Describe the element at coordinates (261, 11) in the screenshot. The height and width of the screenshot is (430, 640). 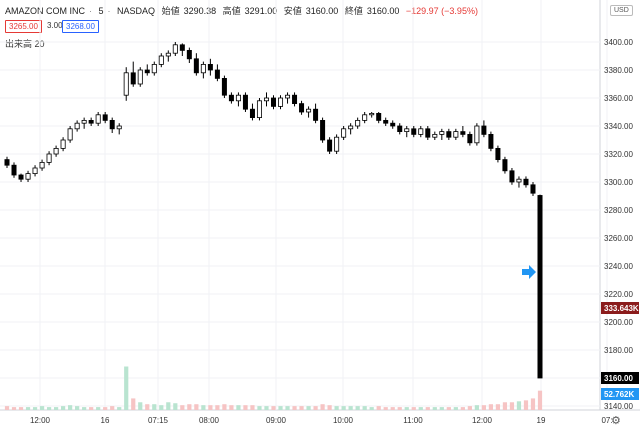
I see `high-value: 3291.00` at that location.